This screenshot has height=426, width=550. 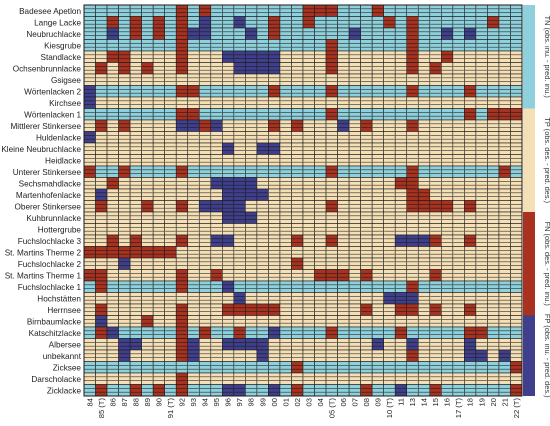 What do you see at coordinates (401, 402) in the screenshot?
I see `x-tick-label: 11` at bounding box center [401, 402].